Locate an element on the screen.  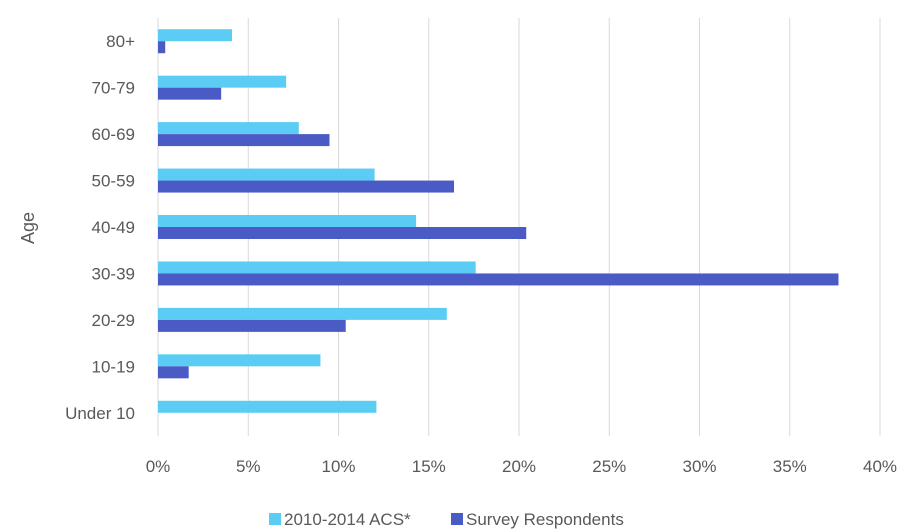
category-label: 40-49 is located at coordinates (113, 227).